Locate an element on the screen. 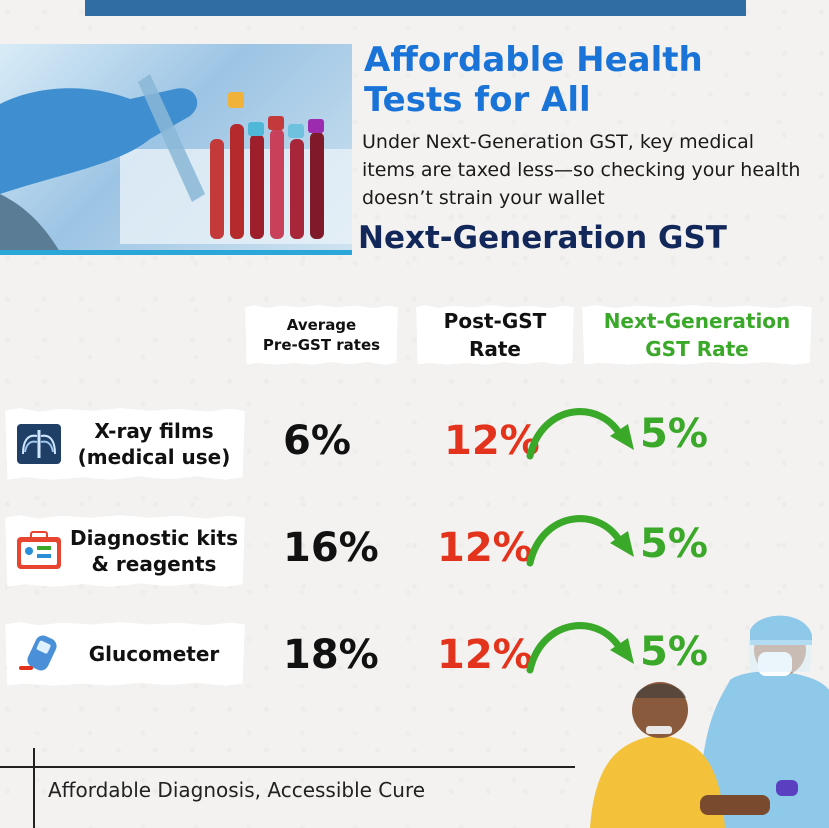 The width and height of the screenshot is (829, 828). row-2-pre-rate: 16% is located at coordinates (331, 548).